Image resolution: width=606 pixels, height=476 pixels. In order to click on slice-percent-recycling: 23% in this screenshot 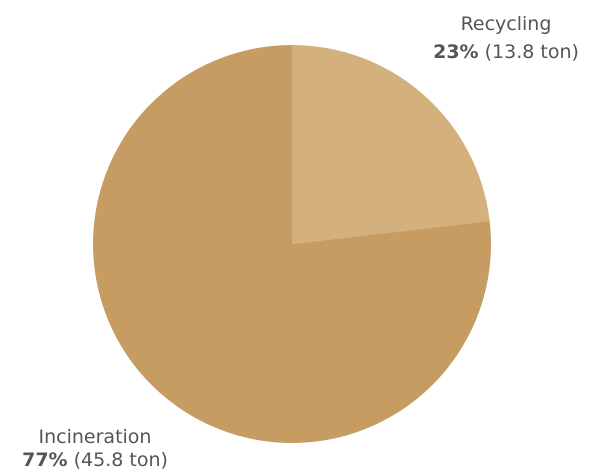, I will do `click(455, 52)`.